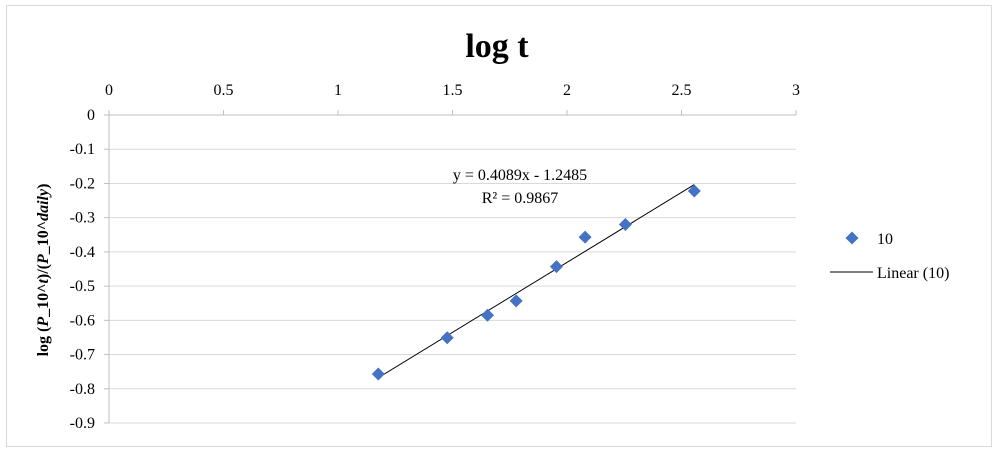 This screenshot has width=1000, height=453. Describe the element at coordinates (43, 204) in the screenshot. I see `y-axis-label-part-7: daily` at that location.